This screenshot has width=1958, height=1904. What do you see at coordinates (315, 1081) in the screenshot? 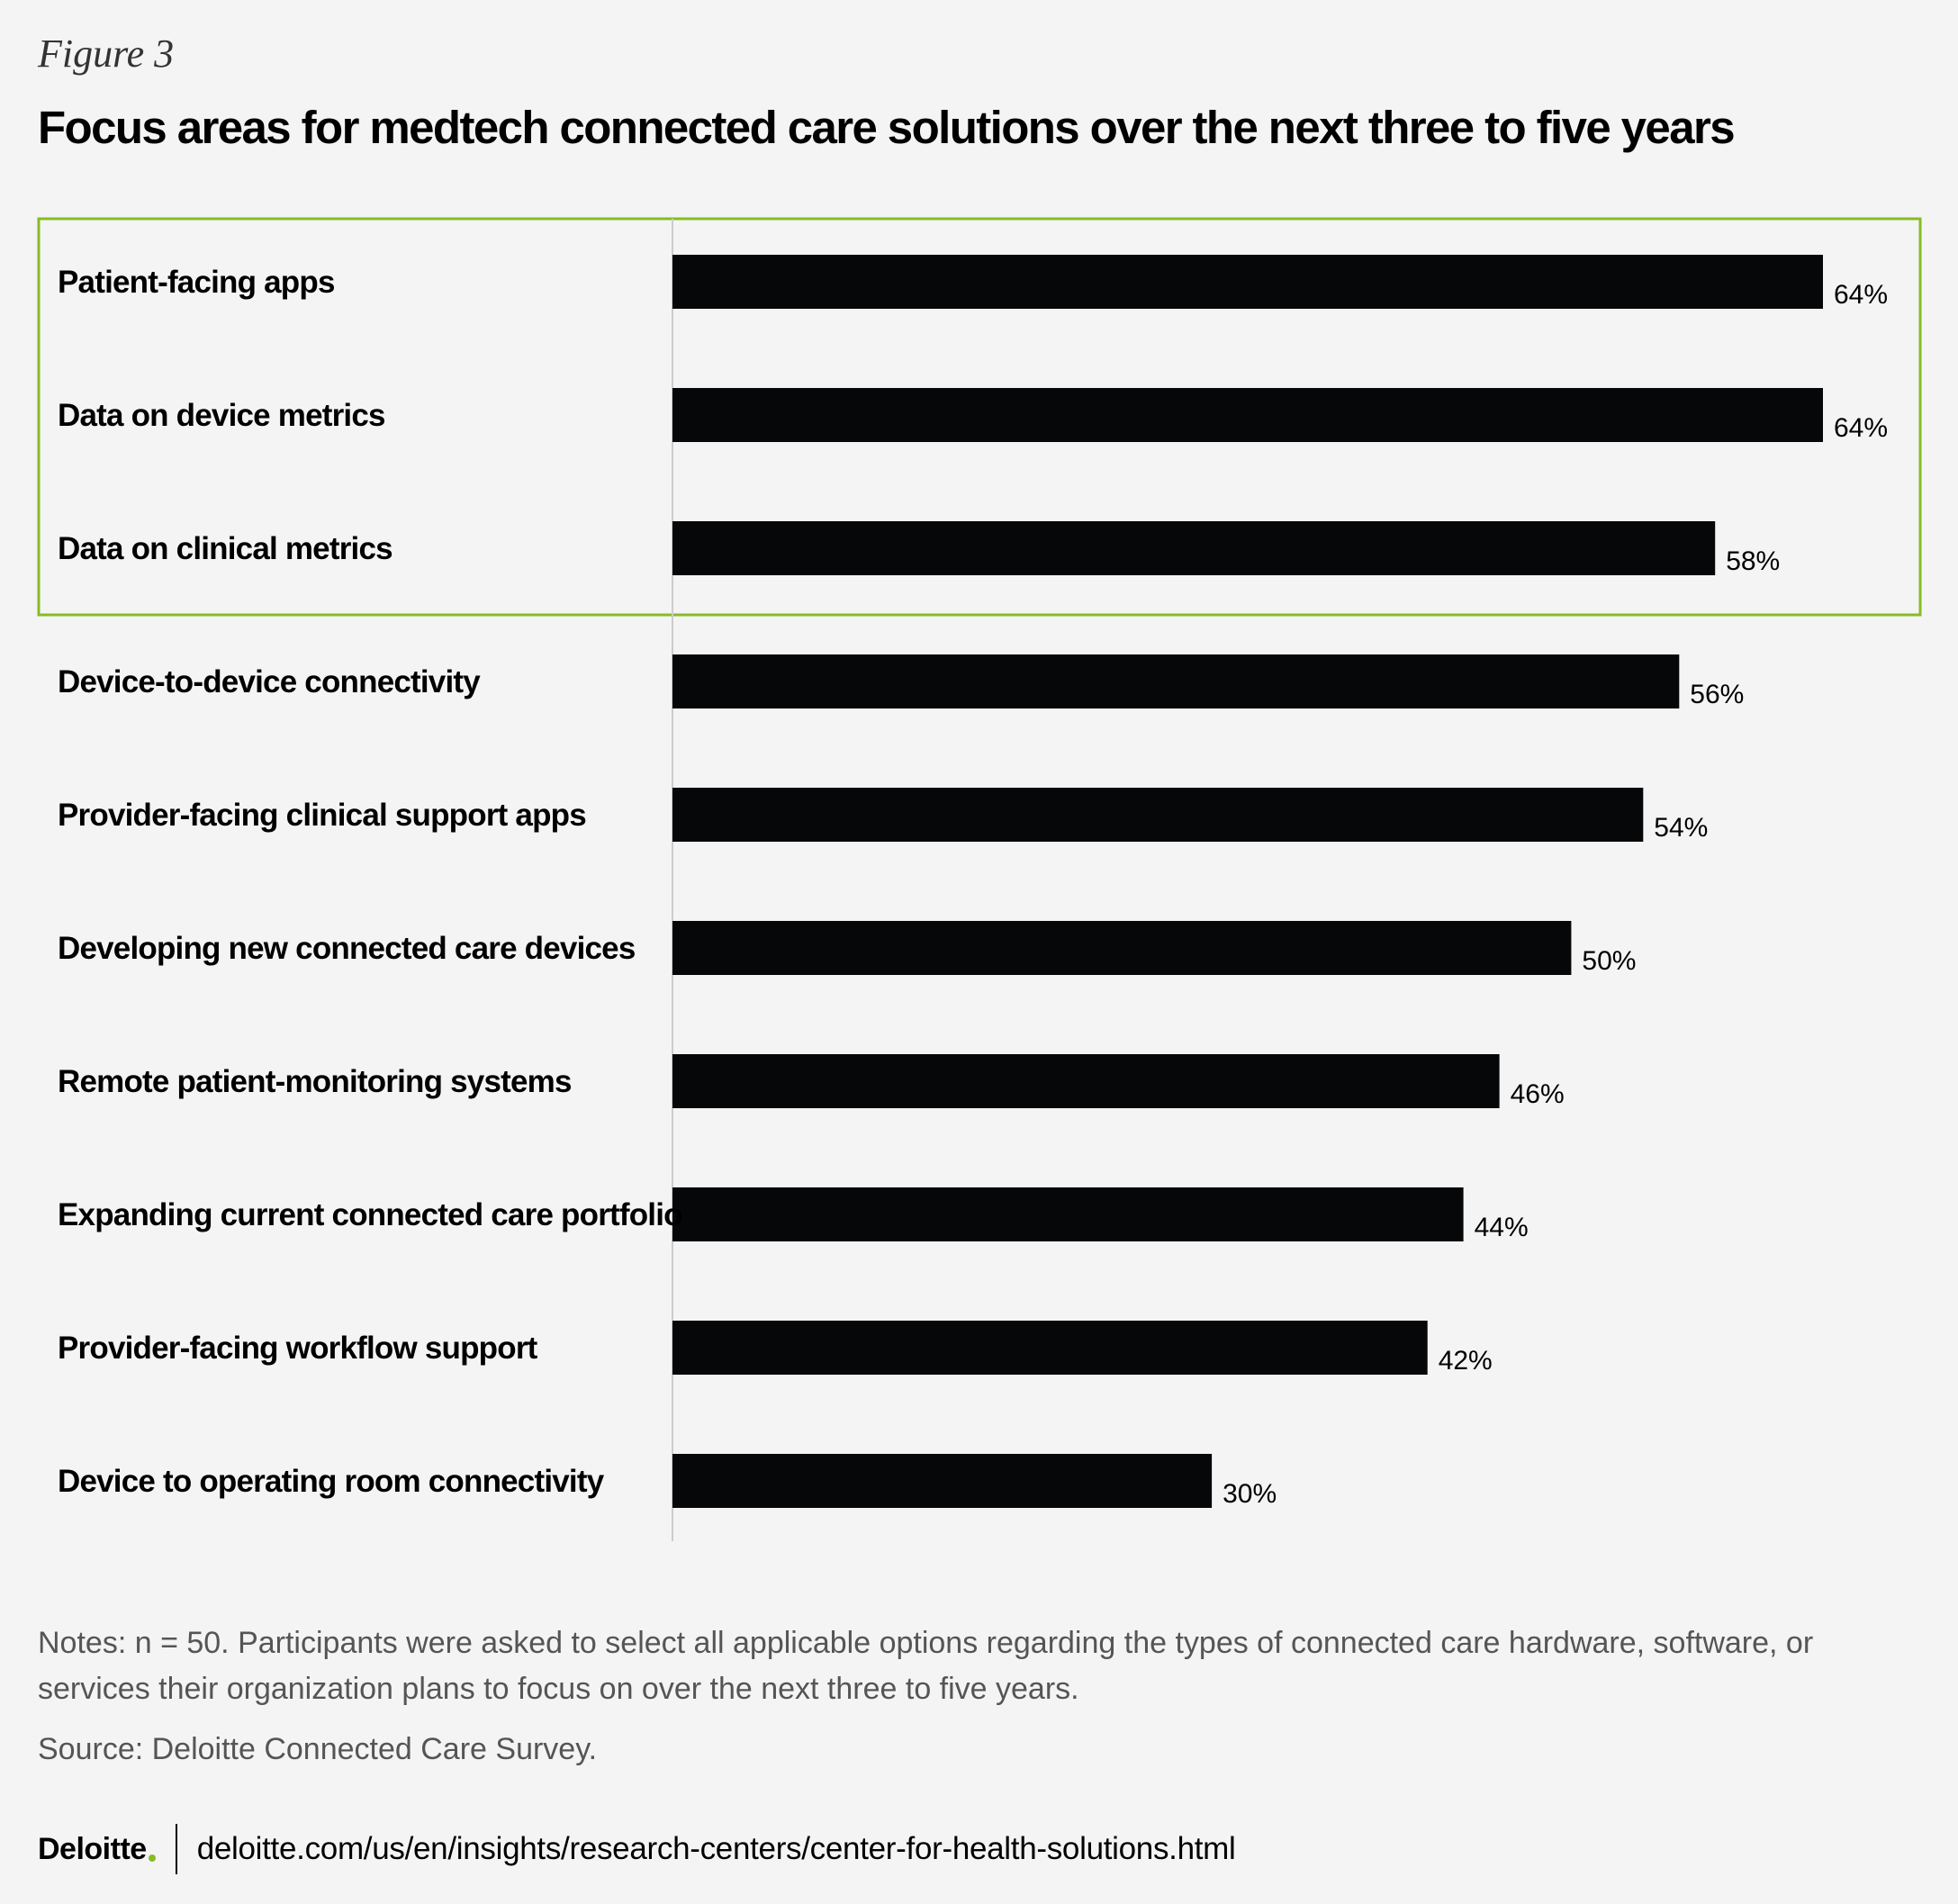
I see `category-label-7: Remote patient-monitoring systems` at bounding box center [315, 1081].